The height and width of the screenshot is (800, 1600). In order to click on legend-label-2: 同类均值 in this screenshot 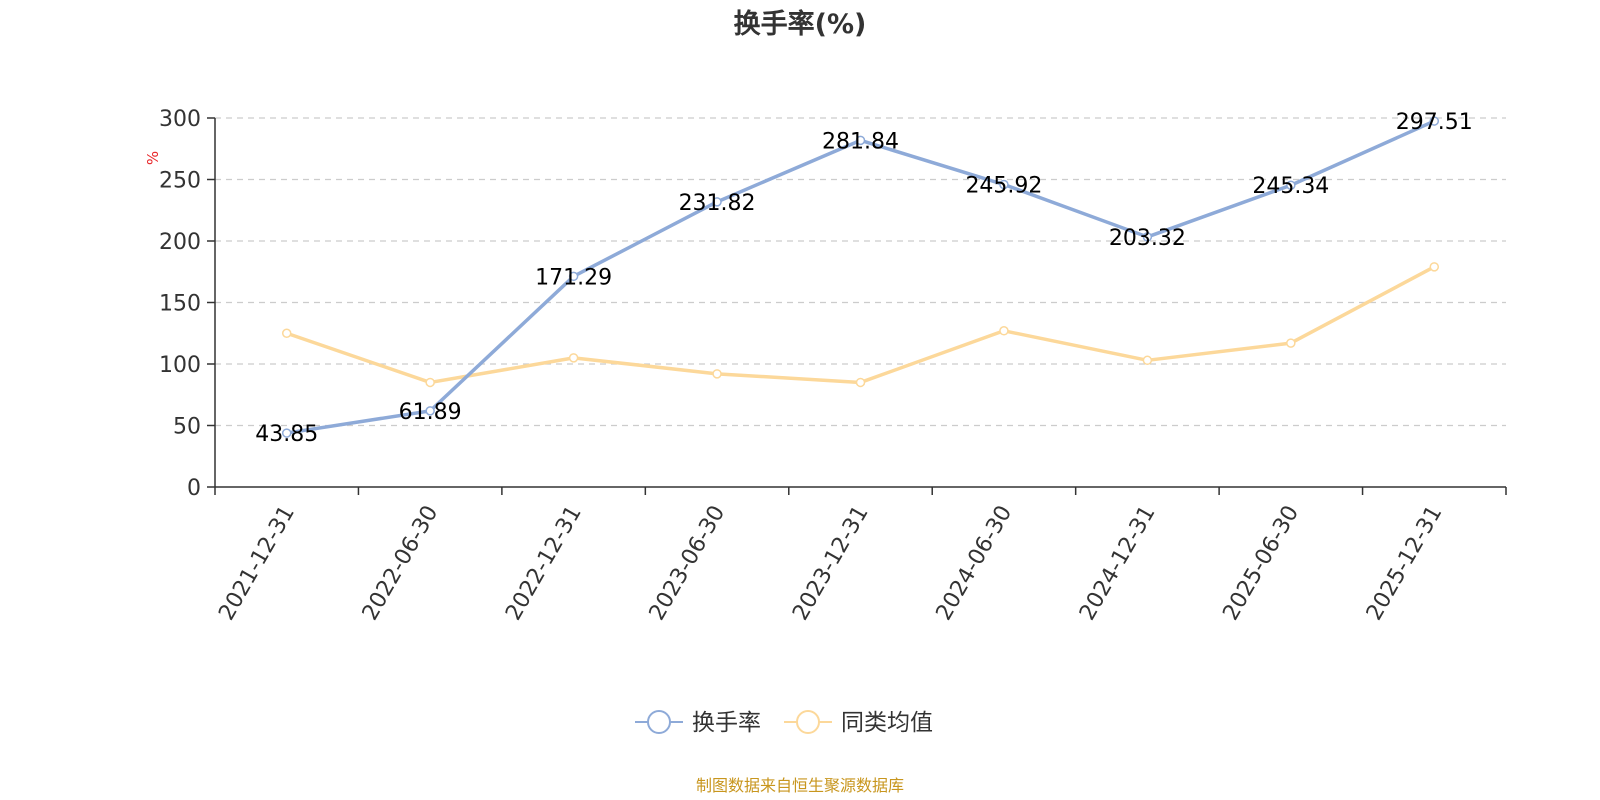, I will do `click(887, 723)`.